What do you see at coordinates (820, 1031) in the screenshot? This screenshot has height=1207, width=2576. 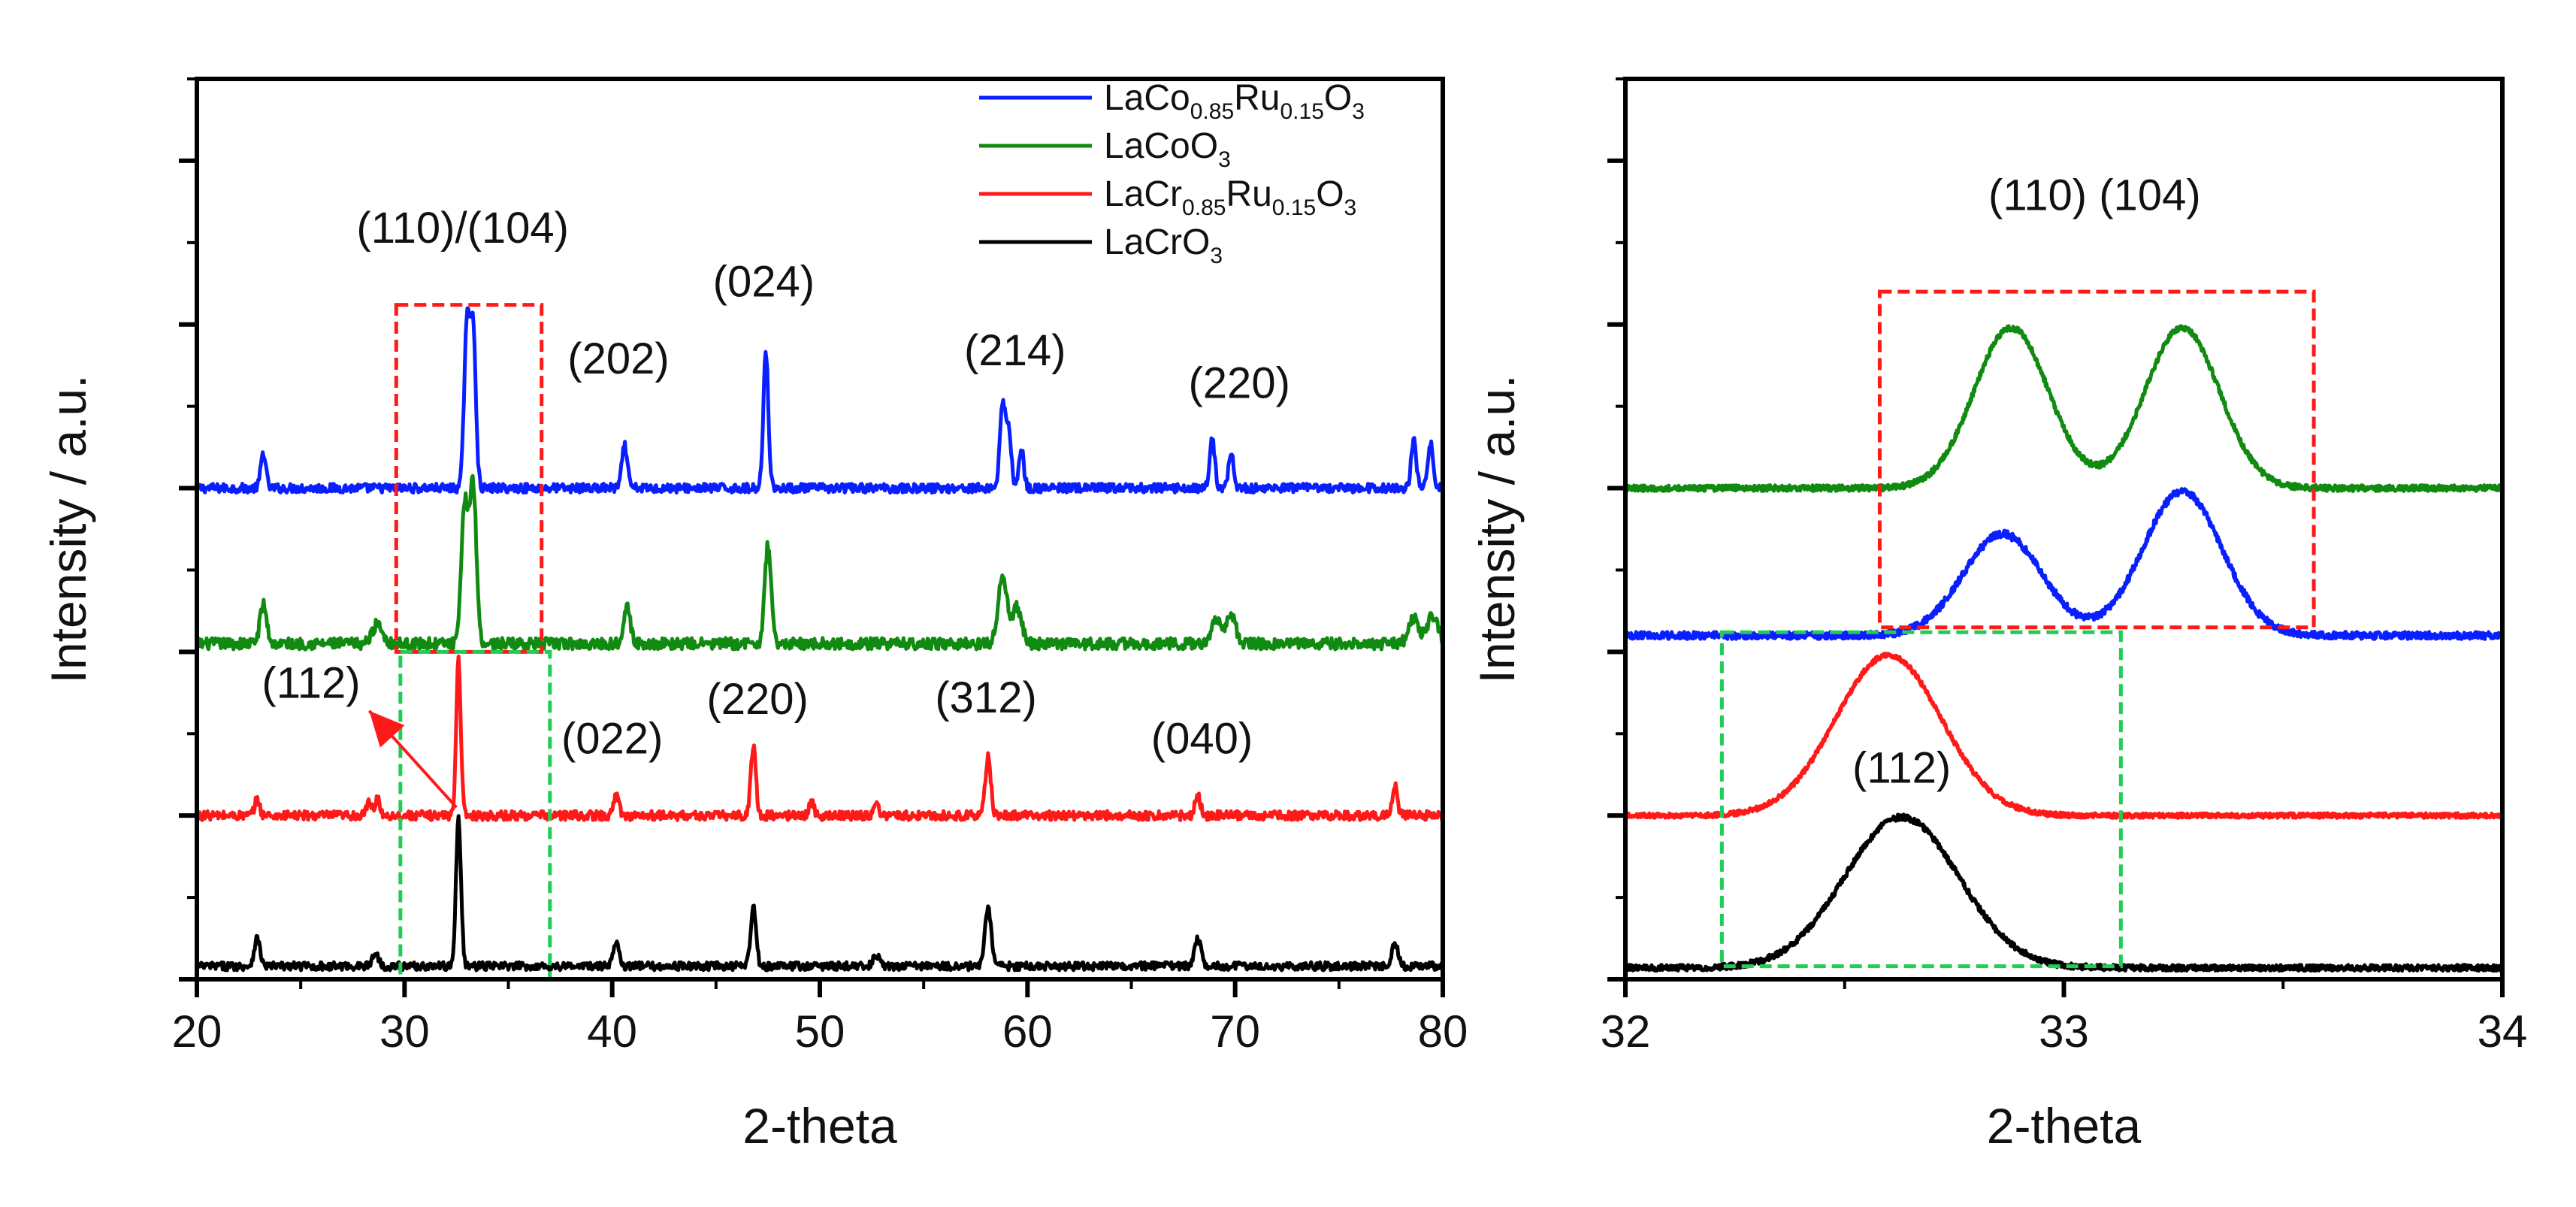 I see `x-tick-label-left: 50` at bounding box center [820, 1031].